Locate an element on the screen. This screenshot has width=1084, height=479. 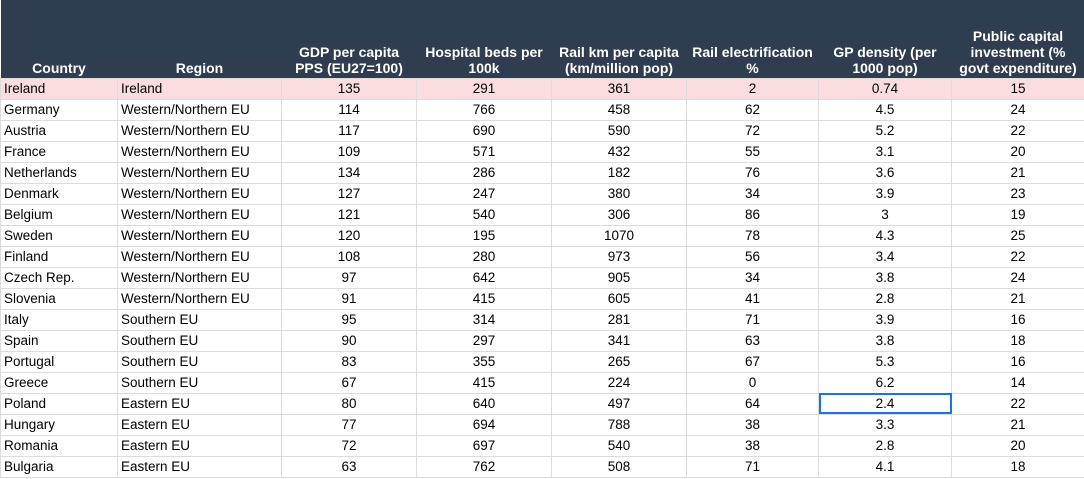
cell: 62 is located at coordinates (752, 109).